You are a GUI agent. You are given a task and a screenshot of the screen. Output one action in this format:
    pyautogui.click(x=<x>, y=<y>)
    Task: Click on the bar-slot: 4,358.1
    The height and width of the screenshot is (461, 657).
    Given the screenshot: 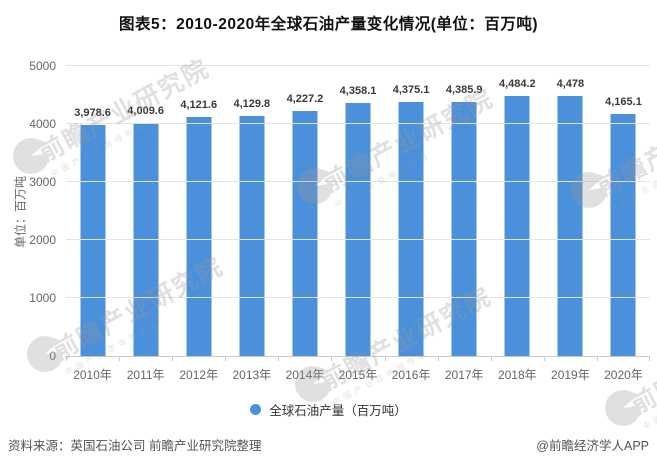 What is the action you would take?
    pyautogui.click(x=357, y=214)
    